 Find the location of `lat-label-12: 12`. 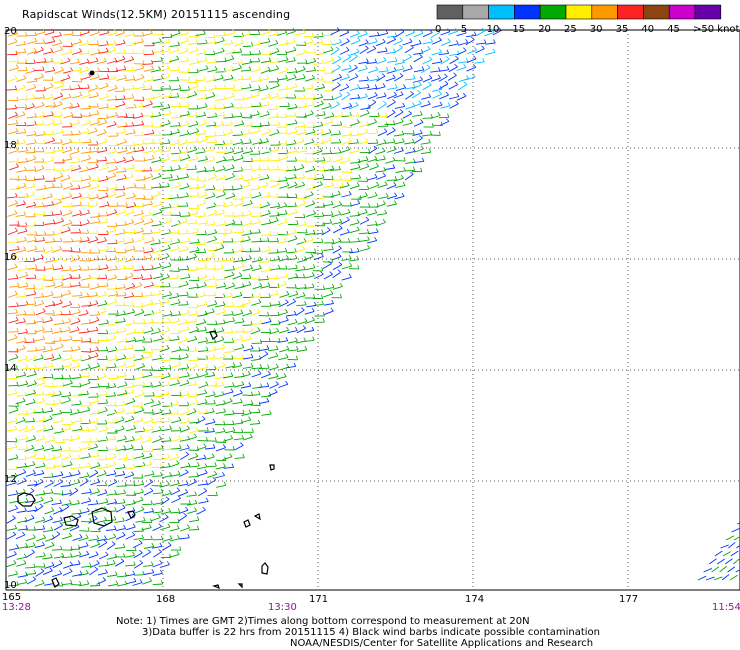

lat-label-12: 12 is located at coordinates (10, 479).